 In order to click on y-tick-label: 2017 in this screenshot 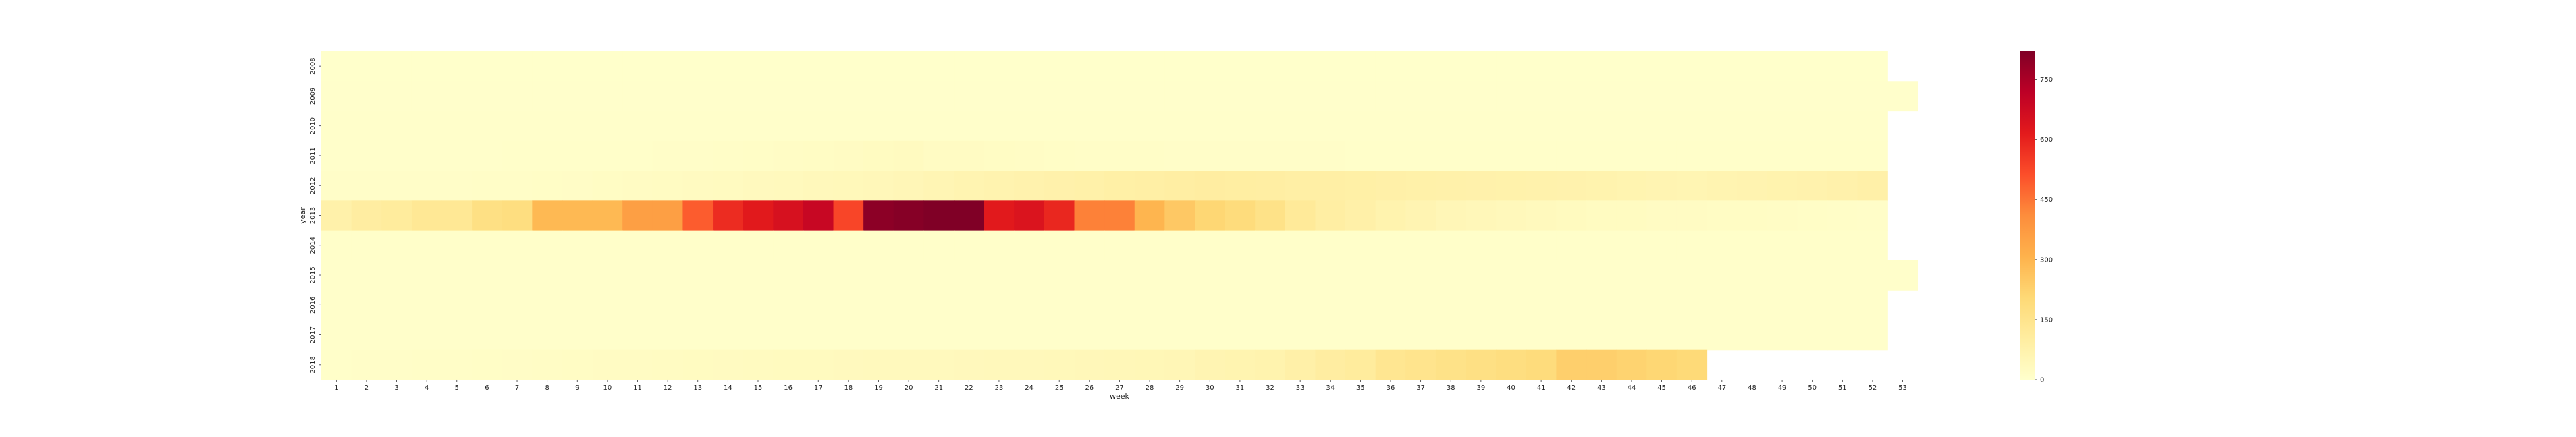, I will do `click(313, 334)`.